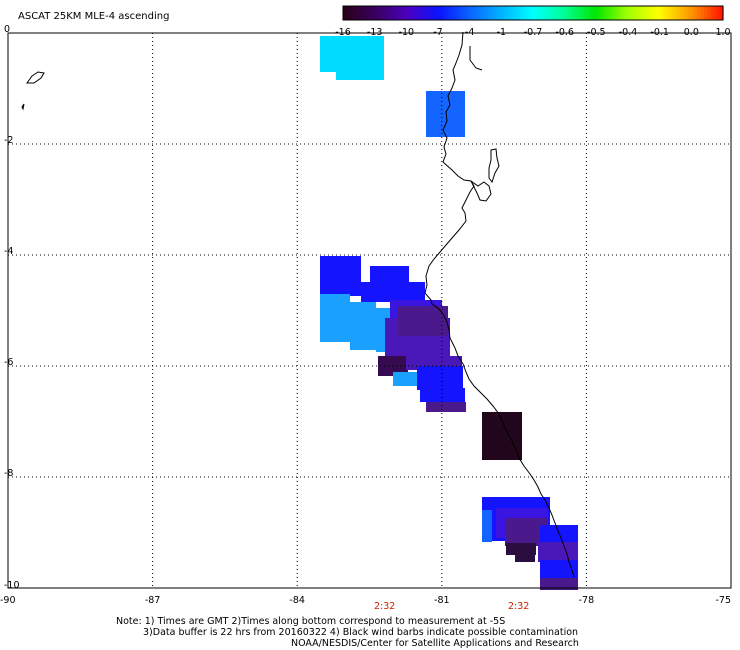  What do you see at coordinates (8, 251) in the screenshot?
I see `y-tick-label: -4` at bounding box center [8, 251].